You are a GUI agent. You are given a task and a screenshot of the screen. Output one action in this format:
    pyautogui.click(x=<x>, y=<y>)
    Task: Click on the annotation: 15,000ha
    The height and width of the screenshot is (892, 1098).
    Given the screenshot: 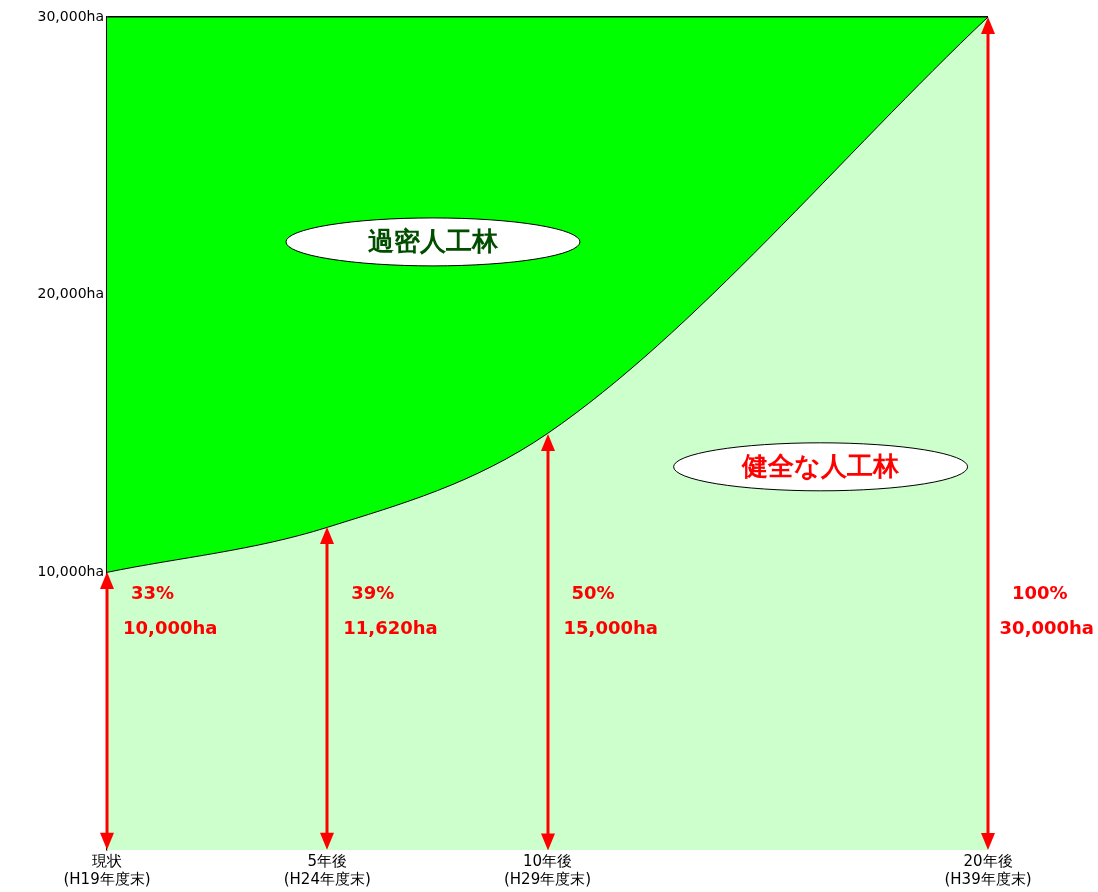 What is the action you would take?
    pyautogui.click(x=610, y=628)
    